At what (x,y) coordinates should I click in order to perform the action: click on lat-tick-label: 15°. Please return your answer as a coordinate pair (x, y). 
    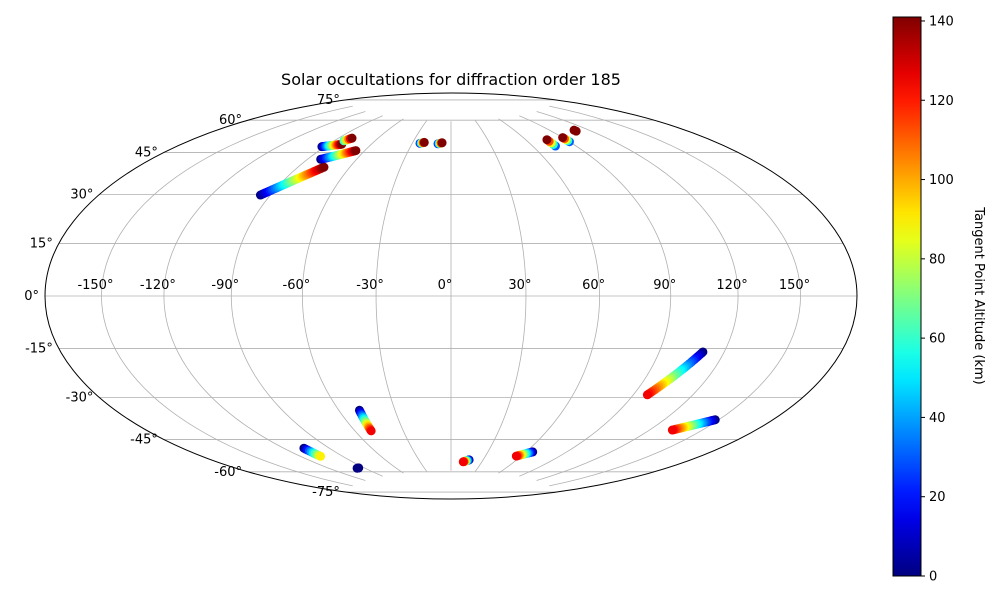
    Looking at the image, I should click on (41, 243).